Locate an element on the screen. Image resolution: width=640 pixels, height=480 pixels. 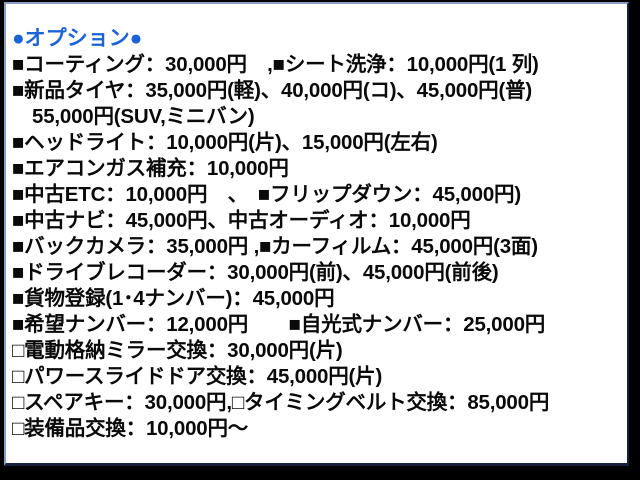
list-item-desired-number: ■希望ナンバー：12,000円 ■自光式ナンバー：25,000円 is located at coordinates (279, 324).